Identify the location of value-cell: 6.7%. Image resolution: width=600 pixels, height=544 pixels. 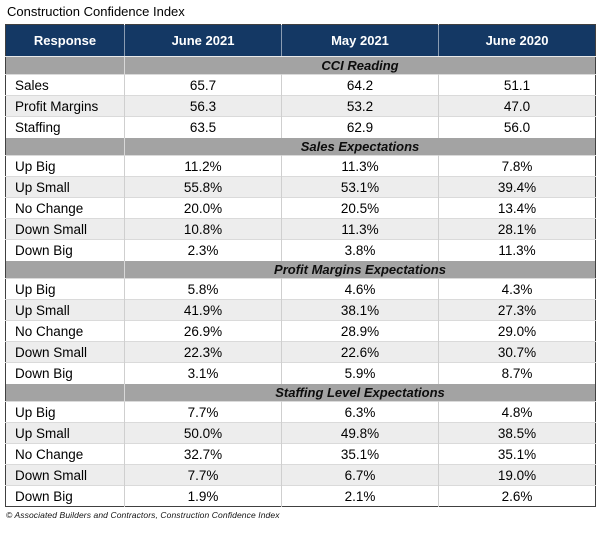
(360, 475).